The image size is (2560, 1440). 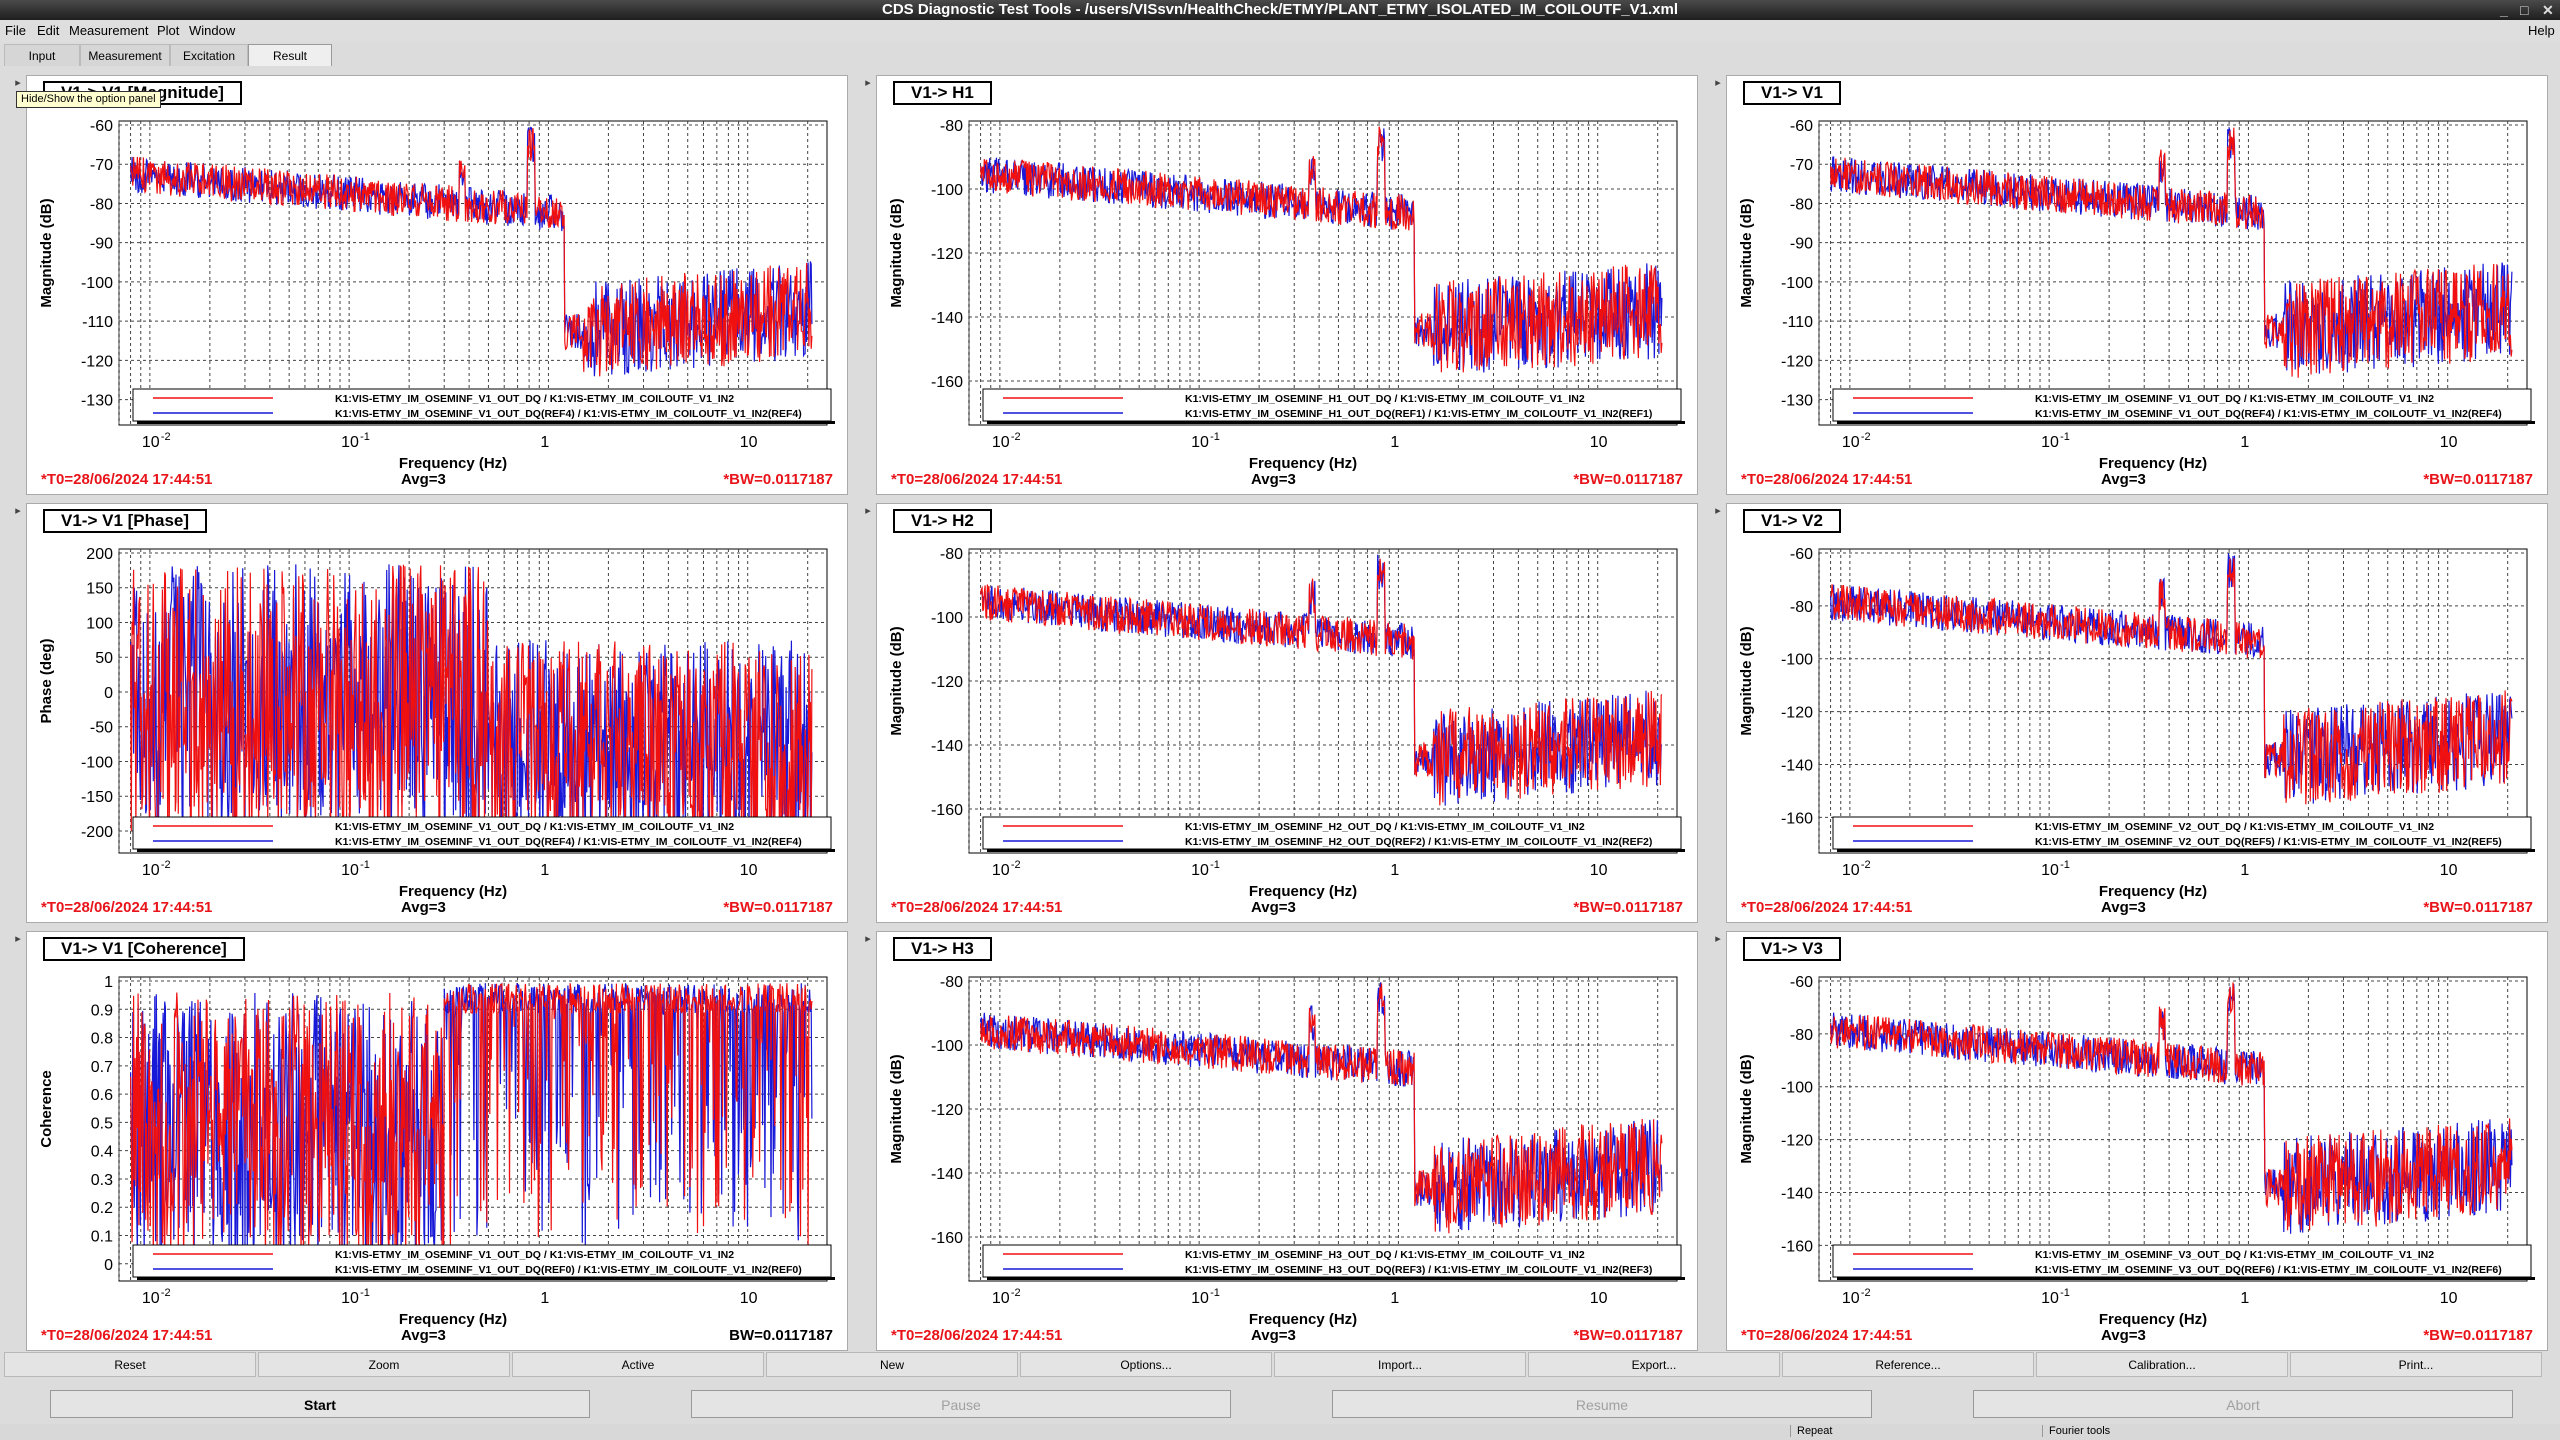 What do you see at coordinates (2504, 10) in the screenshot?
I see `minimize-icon: _` at bounding box center [2504, 10].